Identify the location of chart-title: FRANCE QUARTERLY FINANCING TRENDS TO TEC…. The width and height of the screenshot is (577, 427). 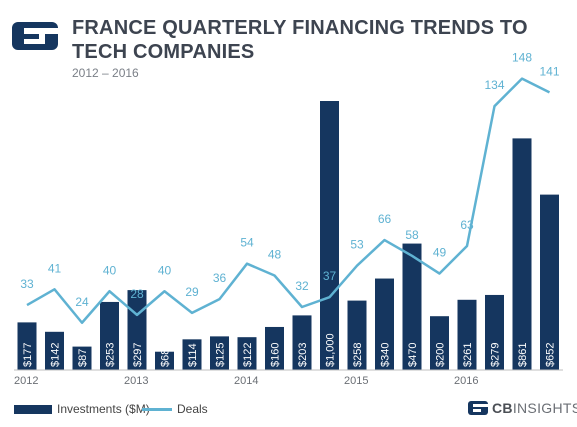
(300, 40).